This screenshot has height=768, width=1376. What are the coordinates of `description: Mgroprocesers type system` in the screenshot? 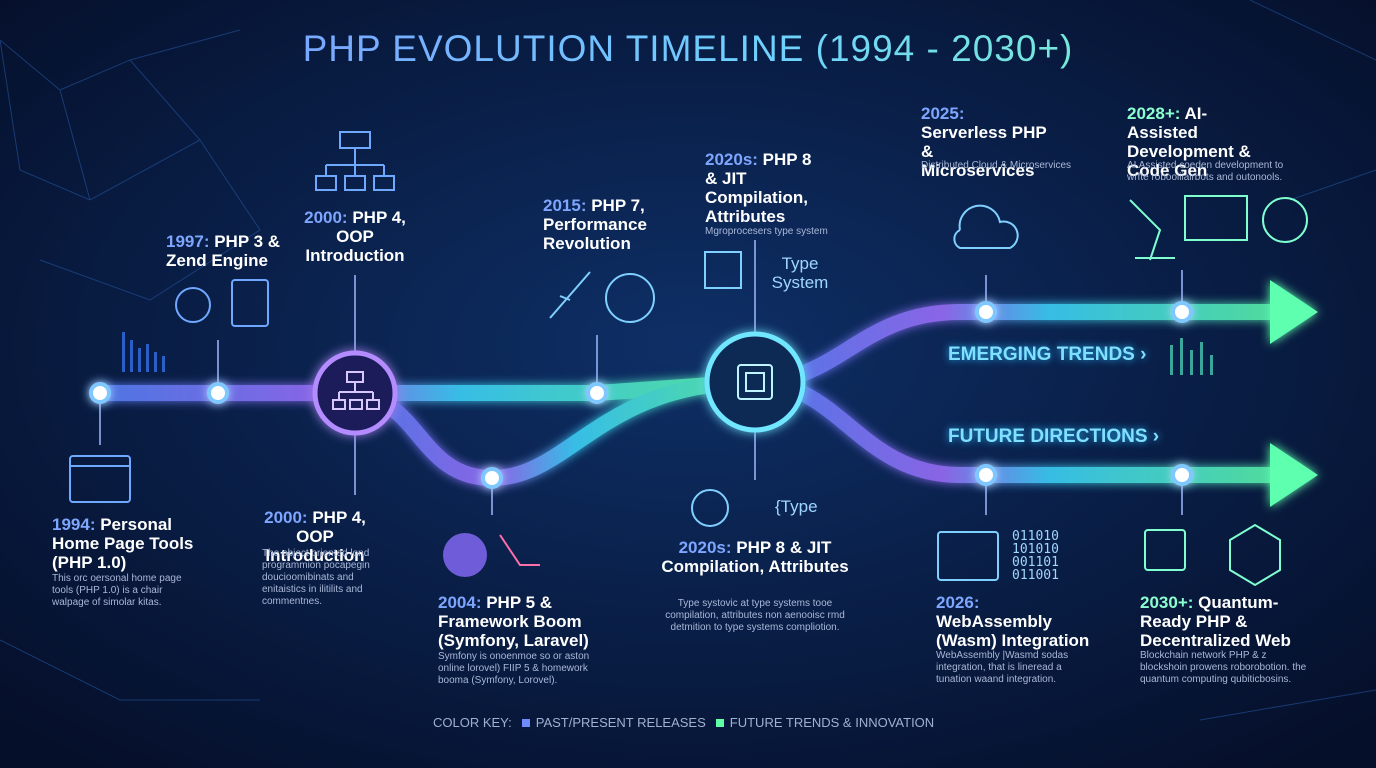 It's located at (766, 231).